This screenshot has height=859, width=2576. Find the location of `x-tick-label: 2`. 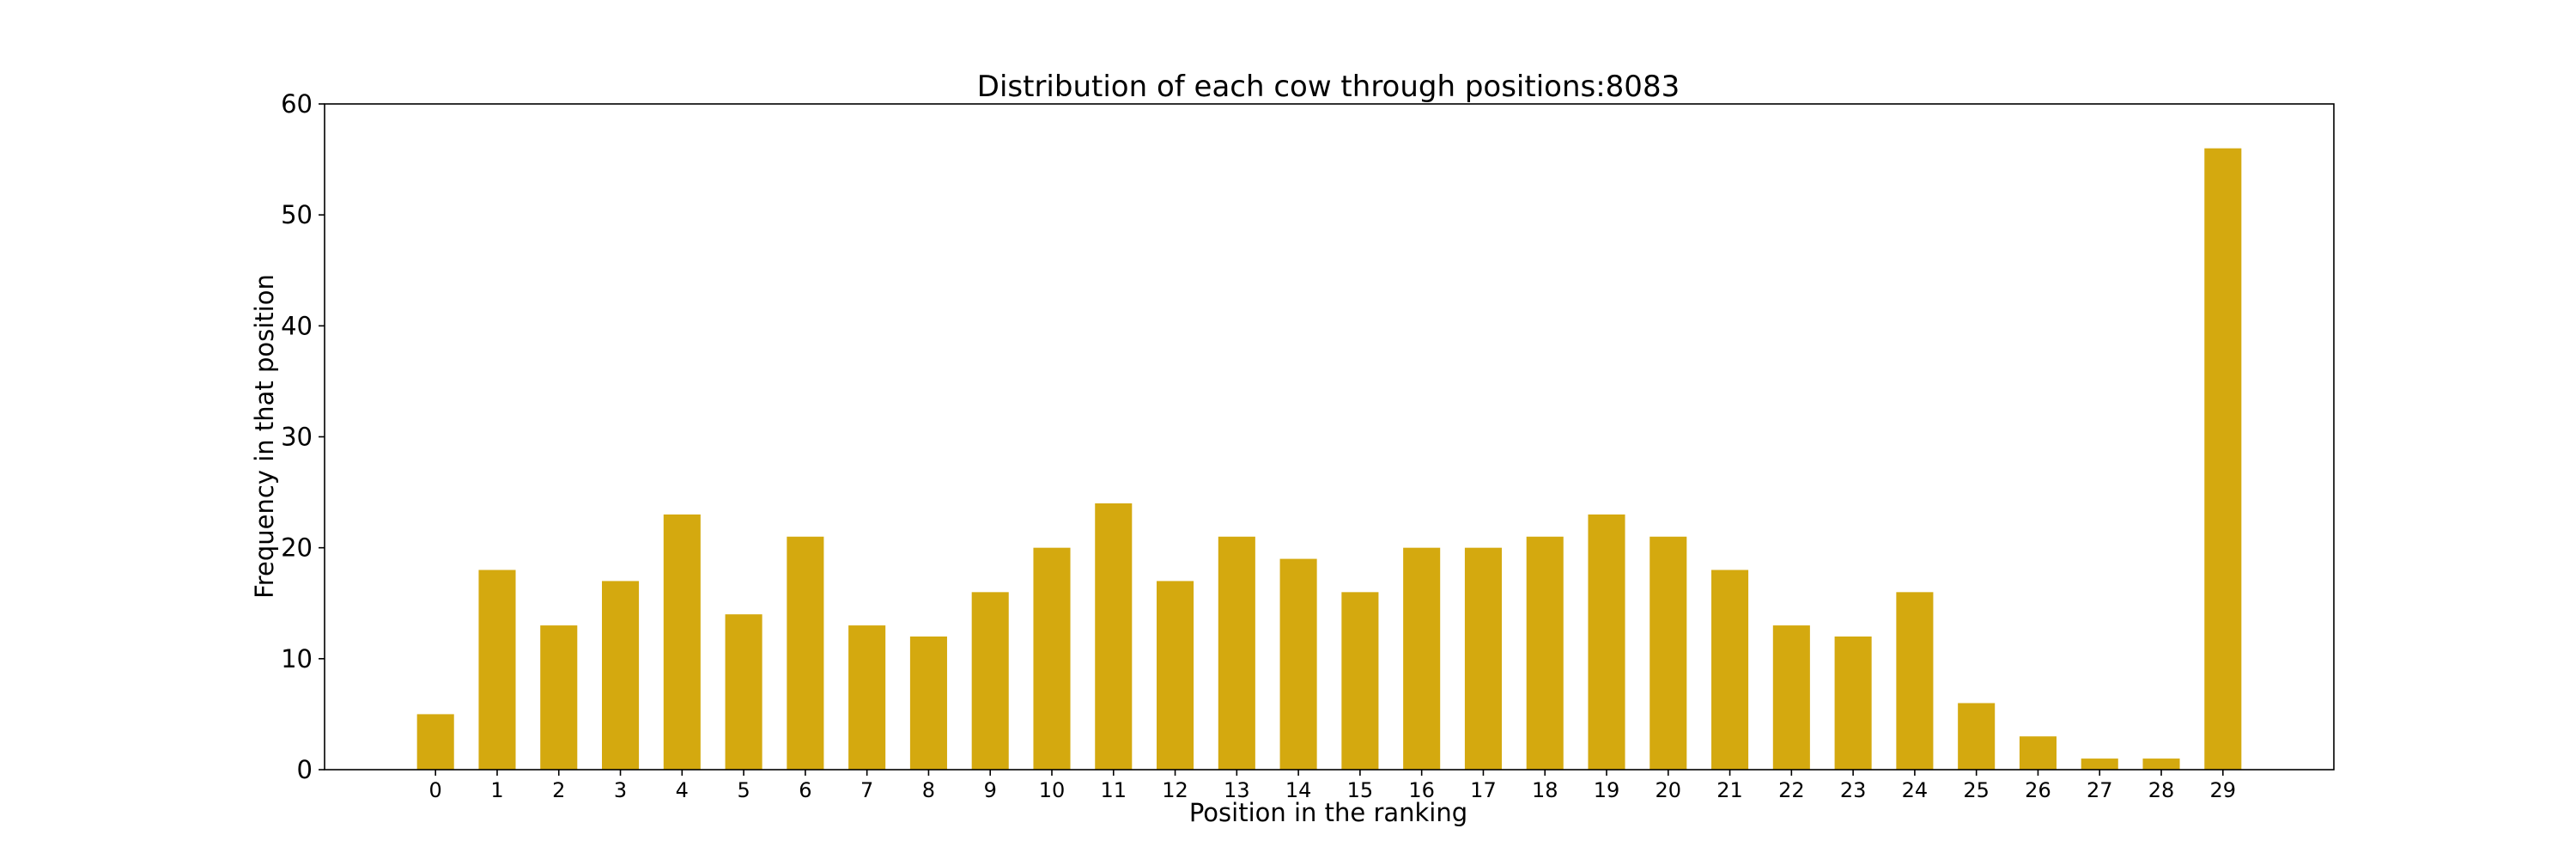

x-tick-label: 2 is located at coordinates (558, 790).